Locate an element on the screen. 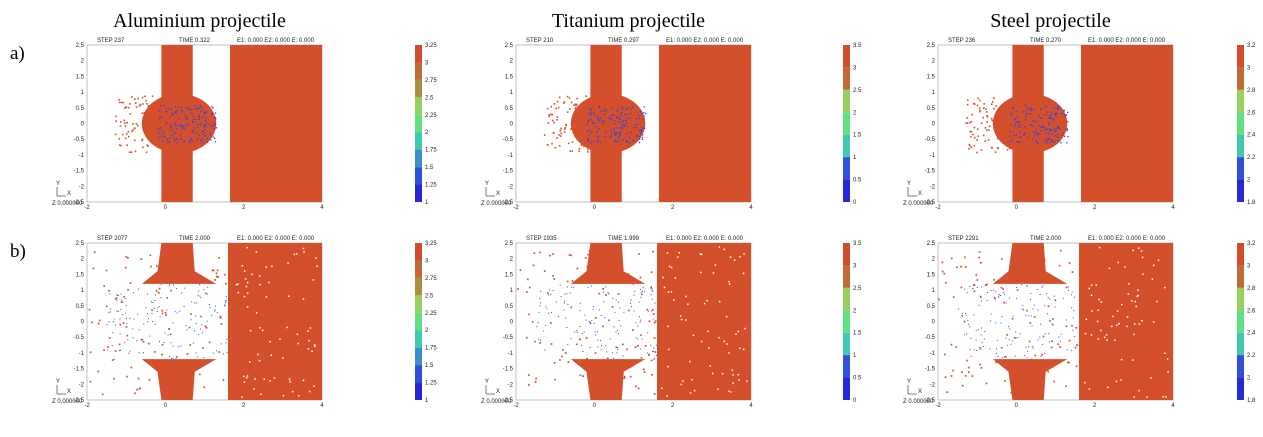 Image resolution: width=1263 pixels, height=437 pixels. colorbar-label: 3 is located at coordinates (427, 63).